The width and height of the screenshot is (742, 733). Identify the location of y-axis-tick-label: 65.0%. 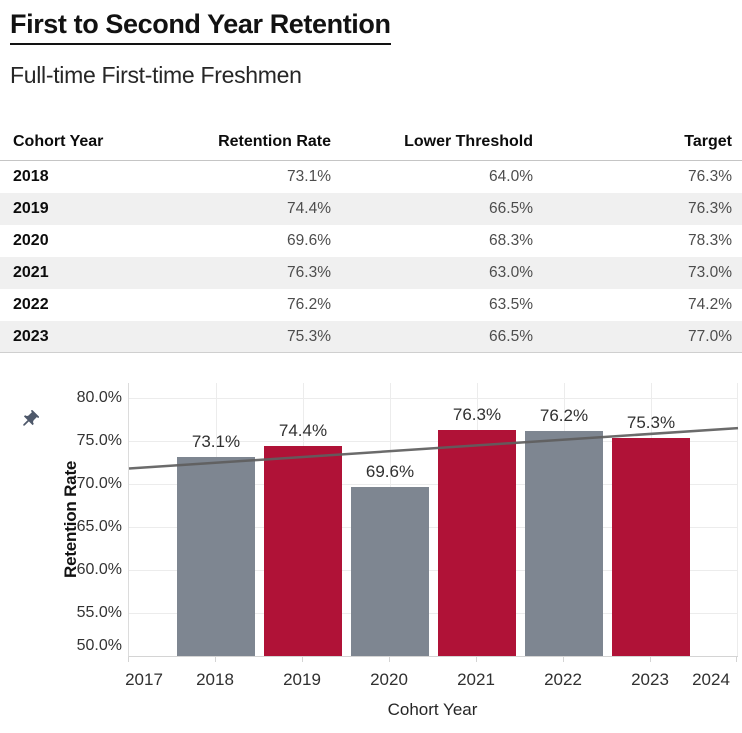
(99, 526).